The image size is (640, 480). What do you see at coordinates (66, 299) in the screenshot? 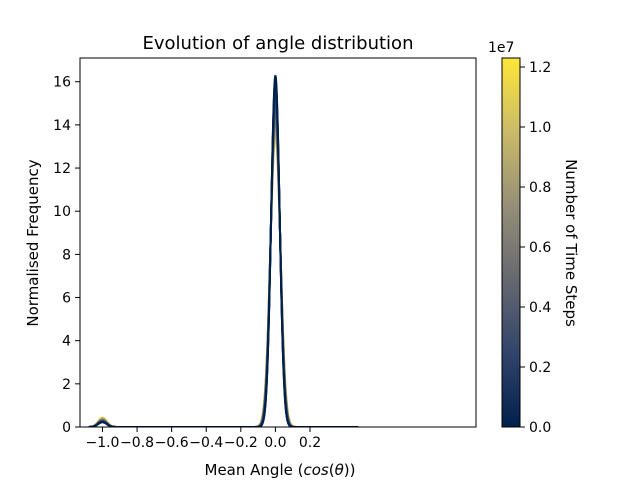
I see `y-tick-label: 6` at bounding box center [66, 299].